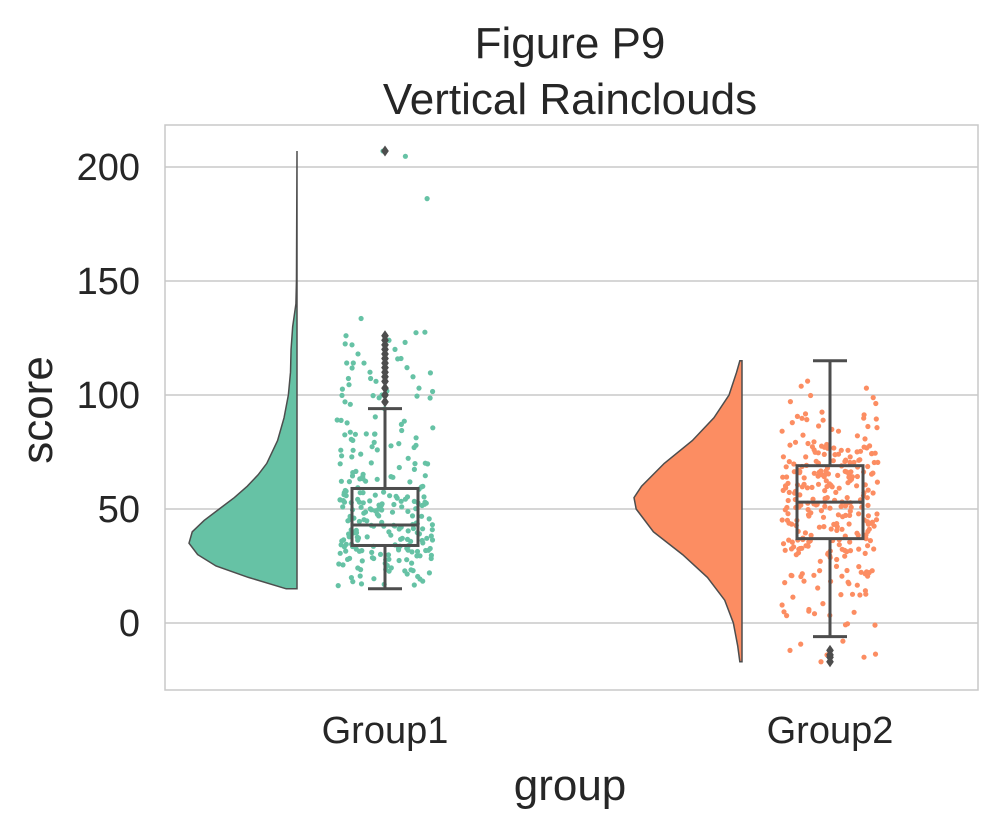  I want to click on x-tick-label: Group2, so click(830, 731).